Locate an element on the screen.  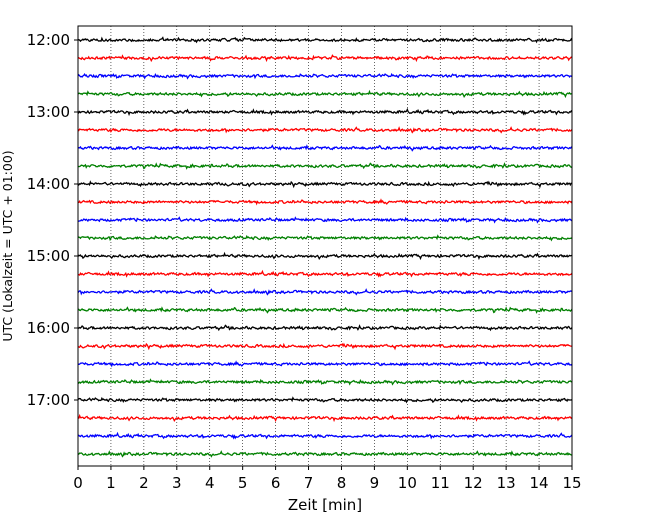
x-tick-label-11: 11 is located at coordinates (440, 483).